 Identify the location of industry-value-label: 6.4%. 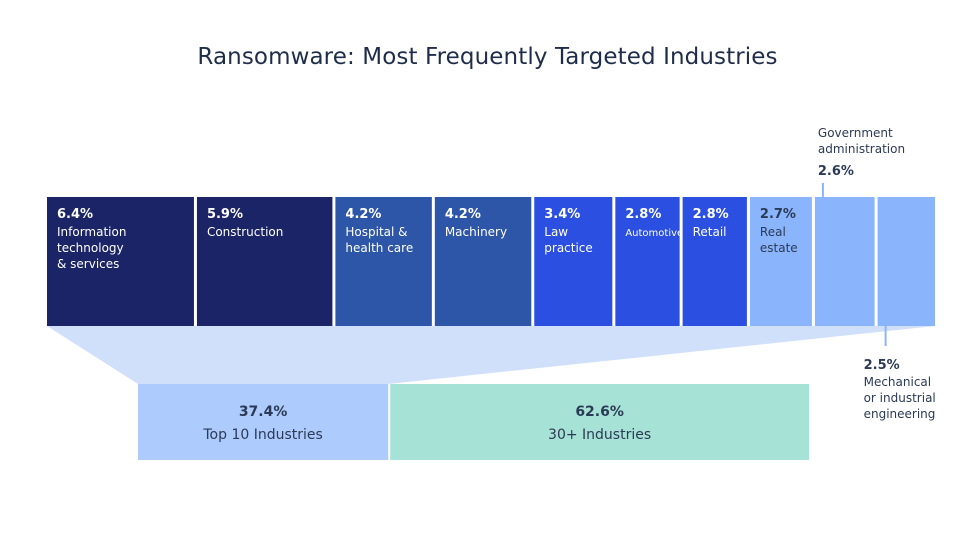
(75, 214).